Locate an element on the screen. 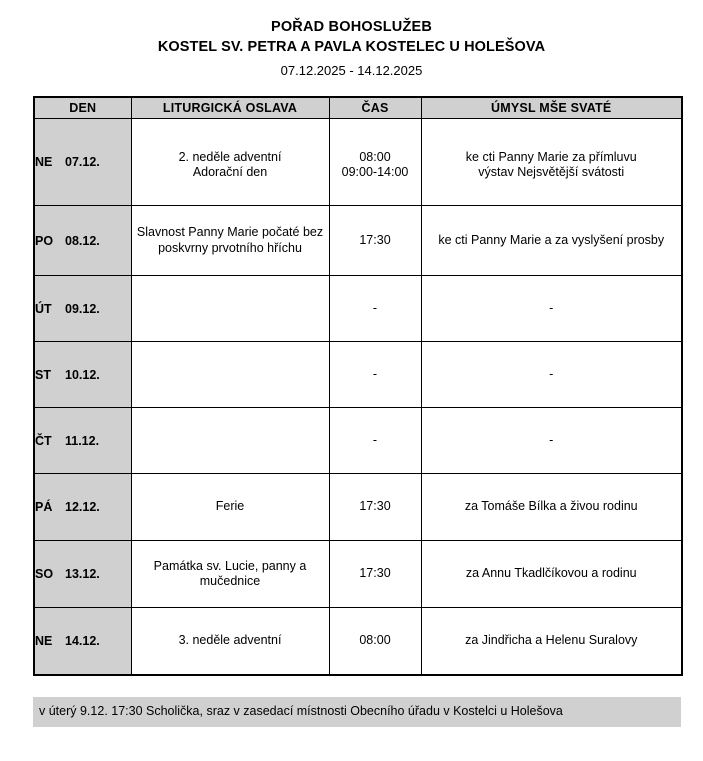 The width and height of the screenshot is (703, 761). row-intention-cell: za Annu Tkadlčíkovou a rodinu is located at coordinates (551, 574).